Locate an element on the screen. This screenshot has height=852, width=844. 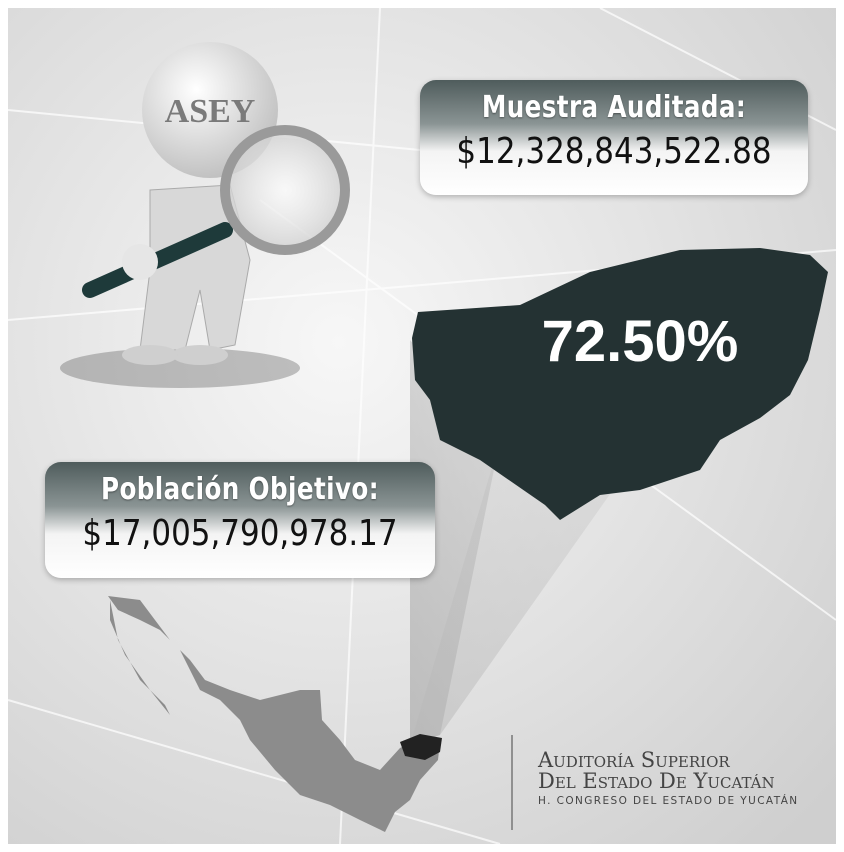
light-beam is located at coordinates (515, 592).